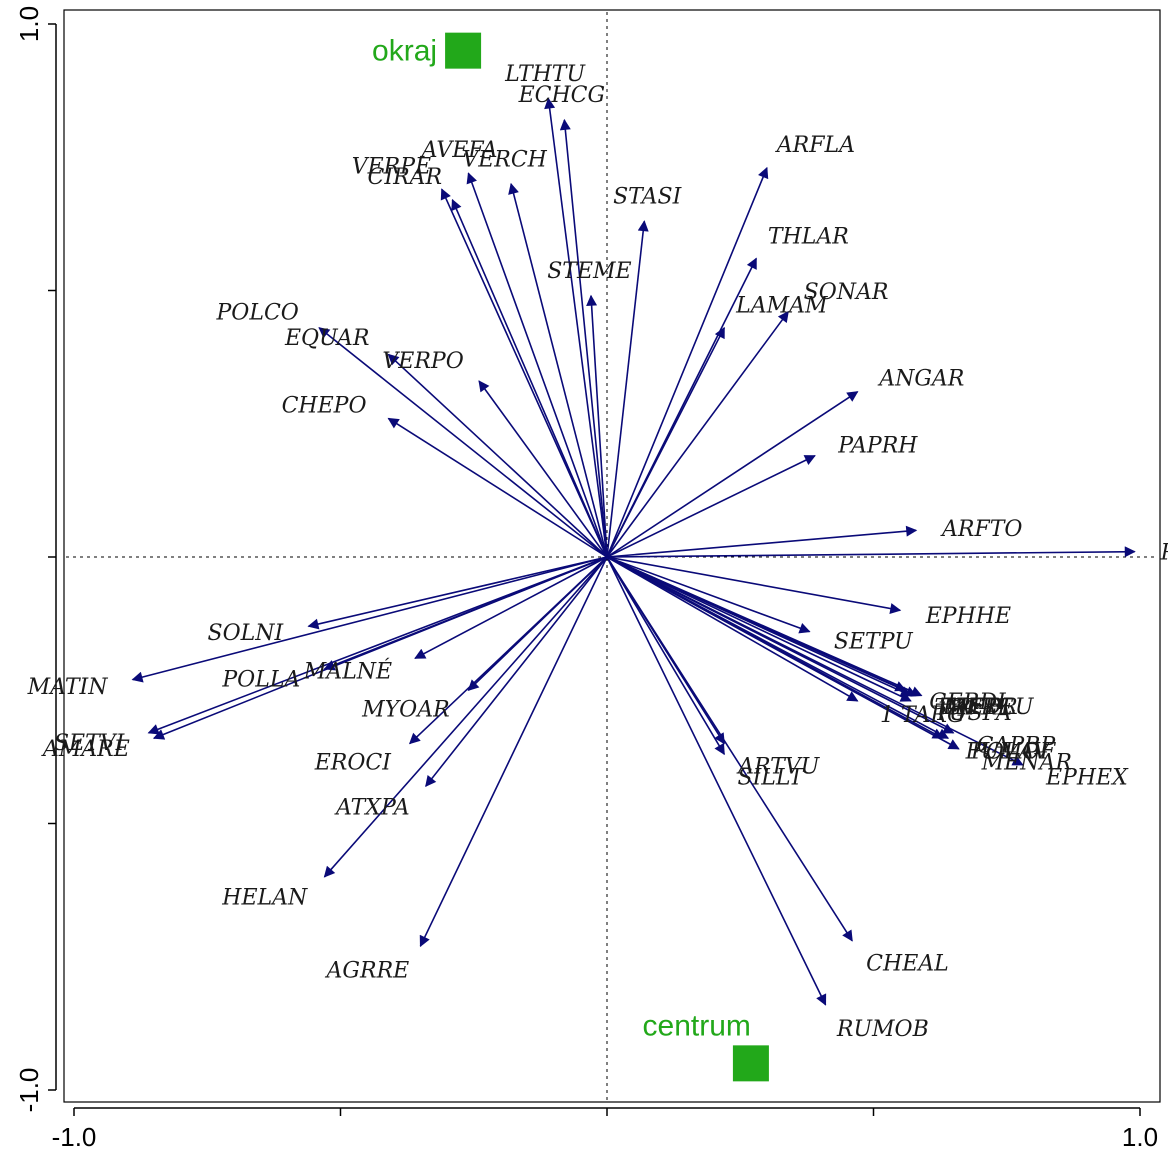 This screenshot has width=1168, height=1153. I want to click on arrow-ephex, so click(815, 661).